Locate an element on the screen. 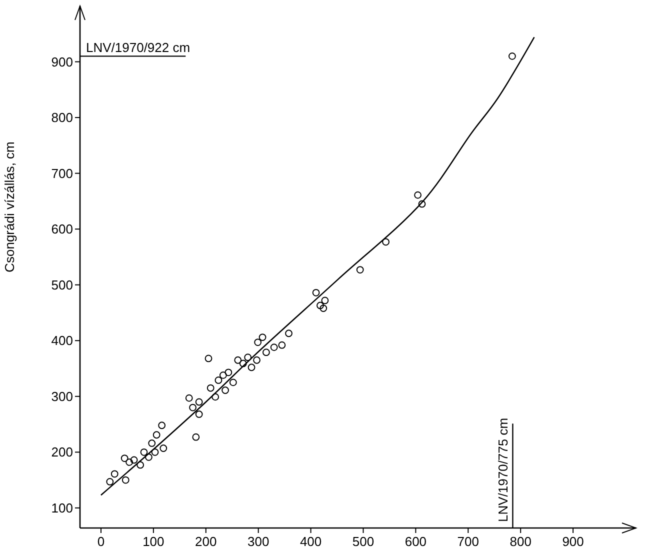 The image size is (650, 558). y-tick-label: 100 is located at coordinates (62, 508).